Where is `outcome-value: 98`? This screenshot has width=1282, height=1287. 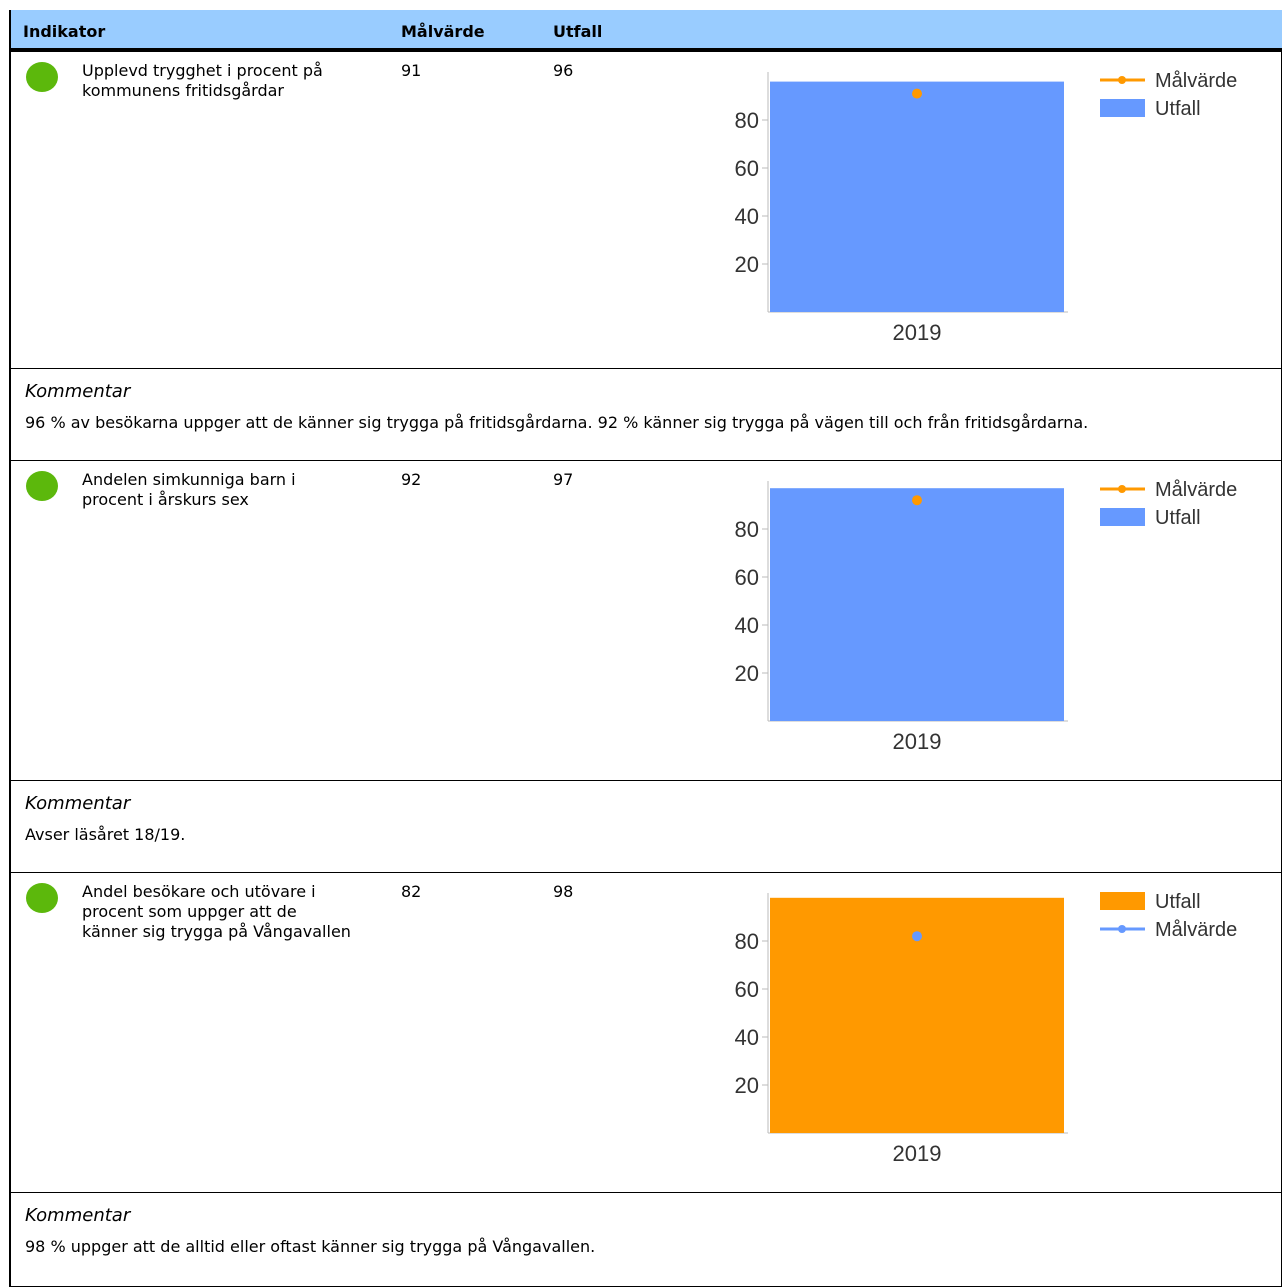
outcome-value: 98 is located at coordinates (563, 891).